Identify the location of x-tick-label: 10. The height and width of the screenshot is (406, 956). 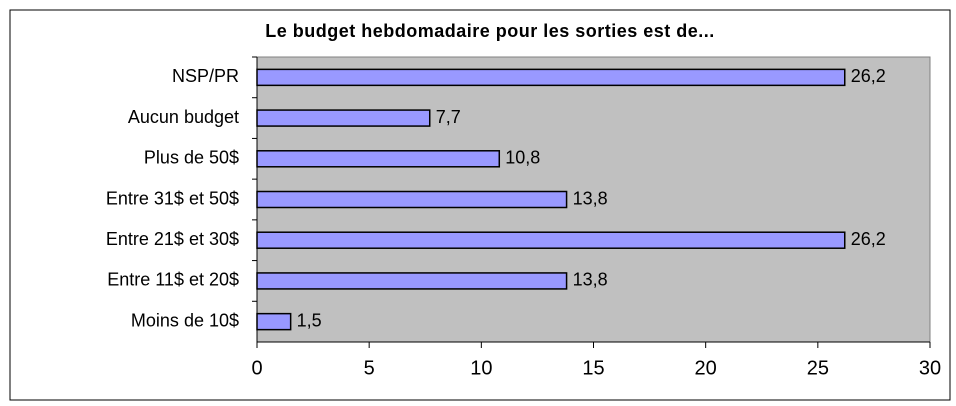
(481, 368).